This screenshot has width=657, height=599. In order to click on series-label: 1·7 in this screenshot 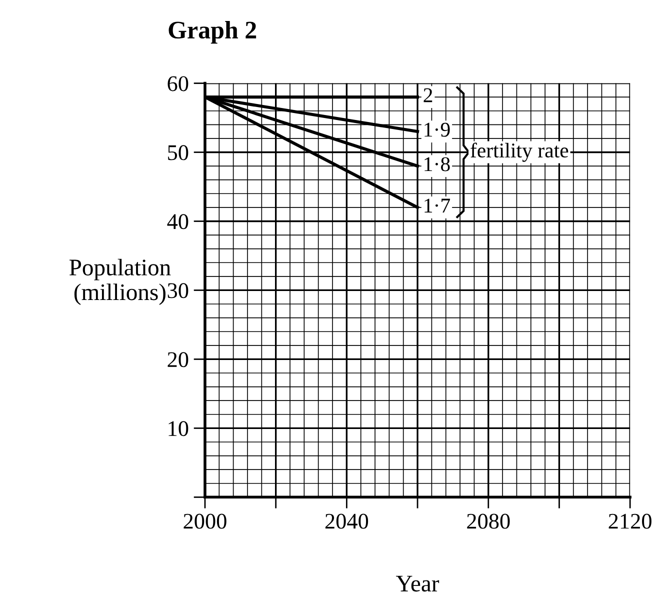, I will do `click(437, 205)`.